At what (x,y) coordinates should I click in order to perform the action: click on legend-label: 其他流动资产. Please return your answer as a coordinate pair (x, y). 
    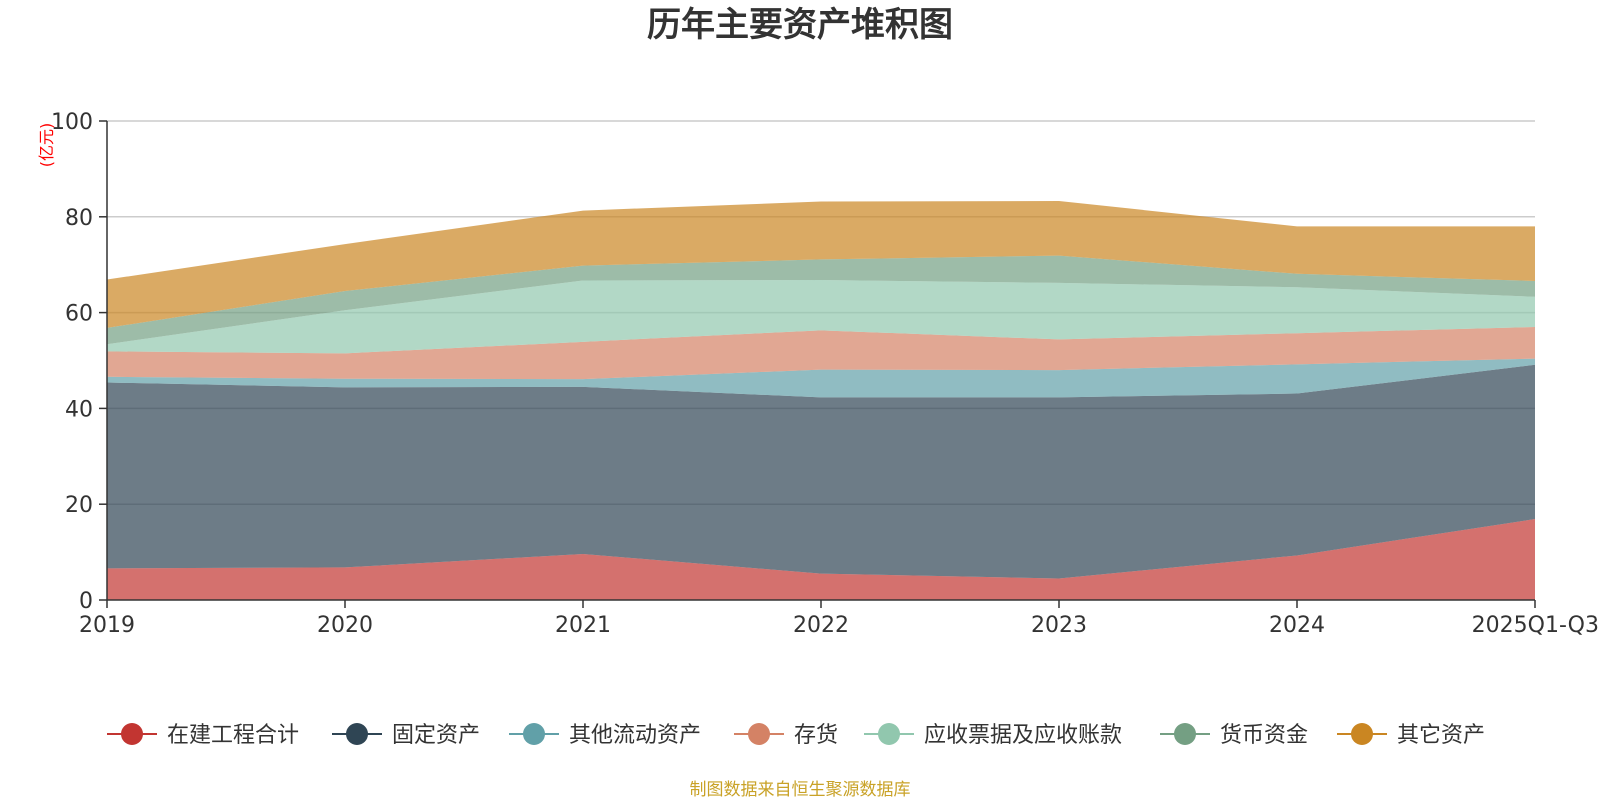
    Looking at the image, I should click on (635, 735).